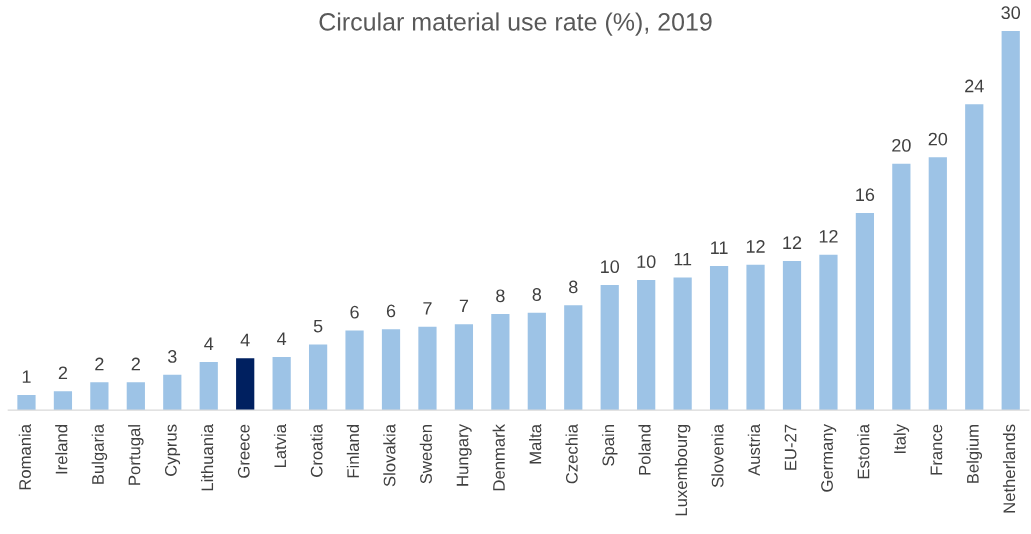 Image resolution: width=1031 pixels, height=534 pixels. Describe the element at coordinates (353, 451) in the screenshot. I see `x-tick-label: Finland` at that location.